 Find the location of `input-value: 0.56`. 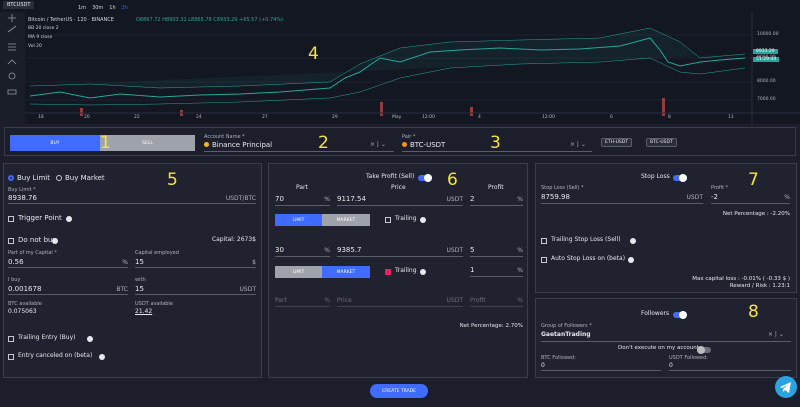

input-value: 0.56 is located at coordinates (16, 262).